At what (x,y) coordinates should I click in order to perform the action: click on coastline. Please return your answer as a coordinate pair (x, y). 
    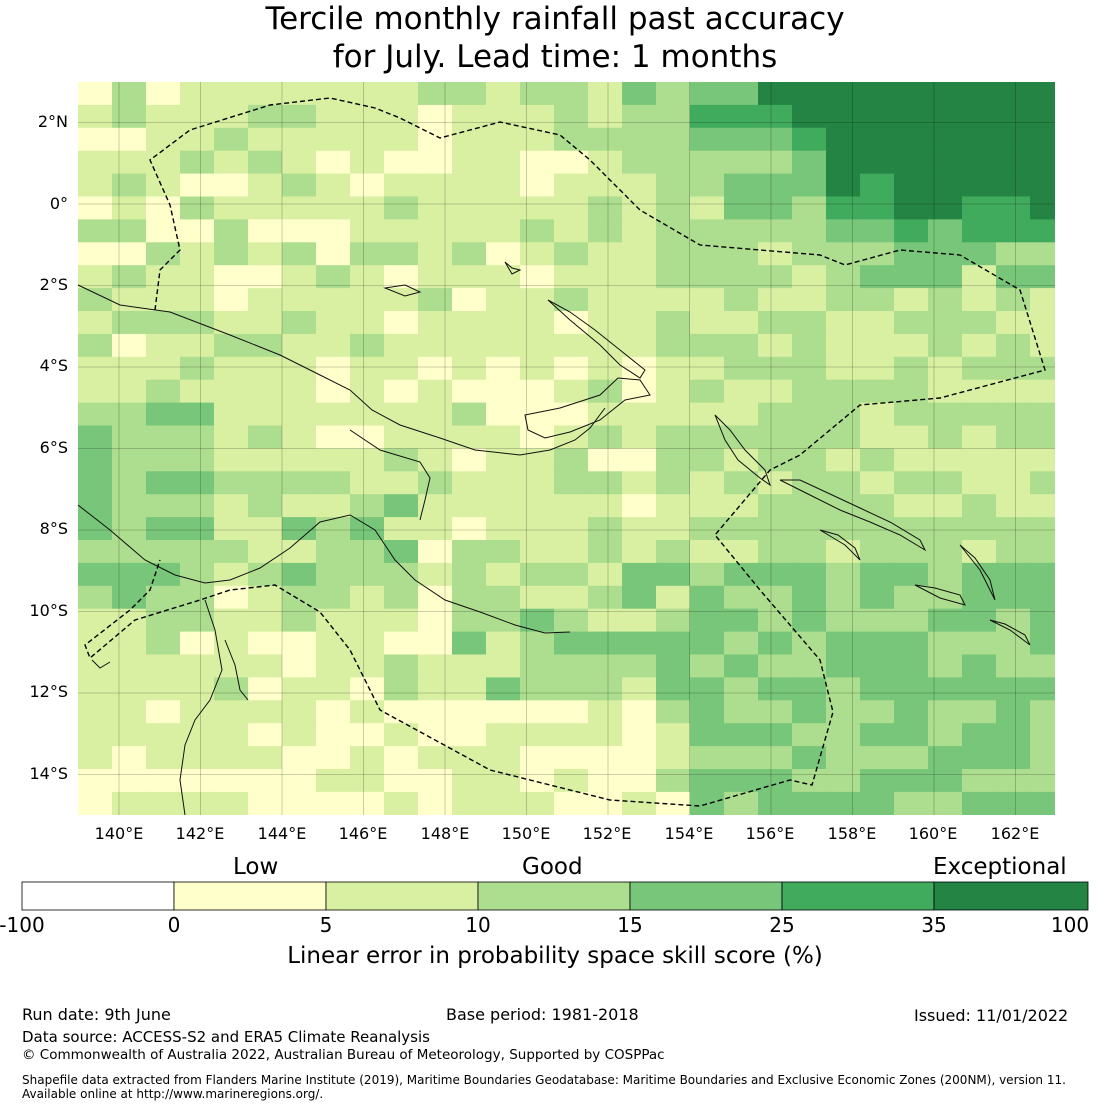
    Looking at the image, I should click on (341, 370).